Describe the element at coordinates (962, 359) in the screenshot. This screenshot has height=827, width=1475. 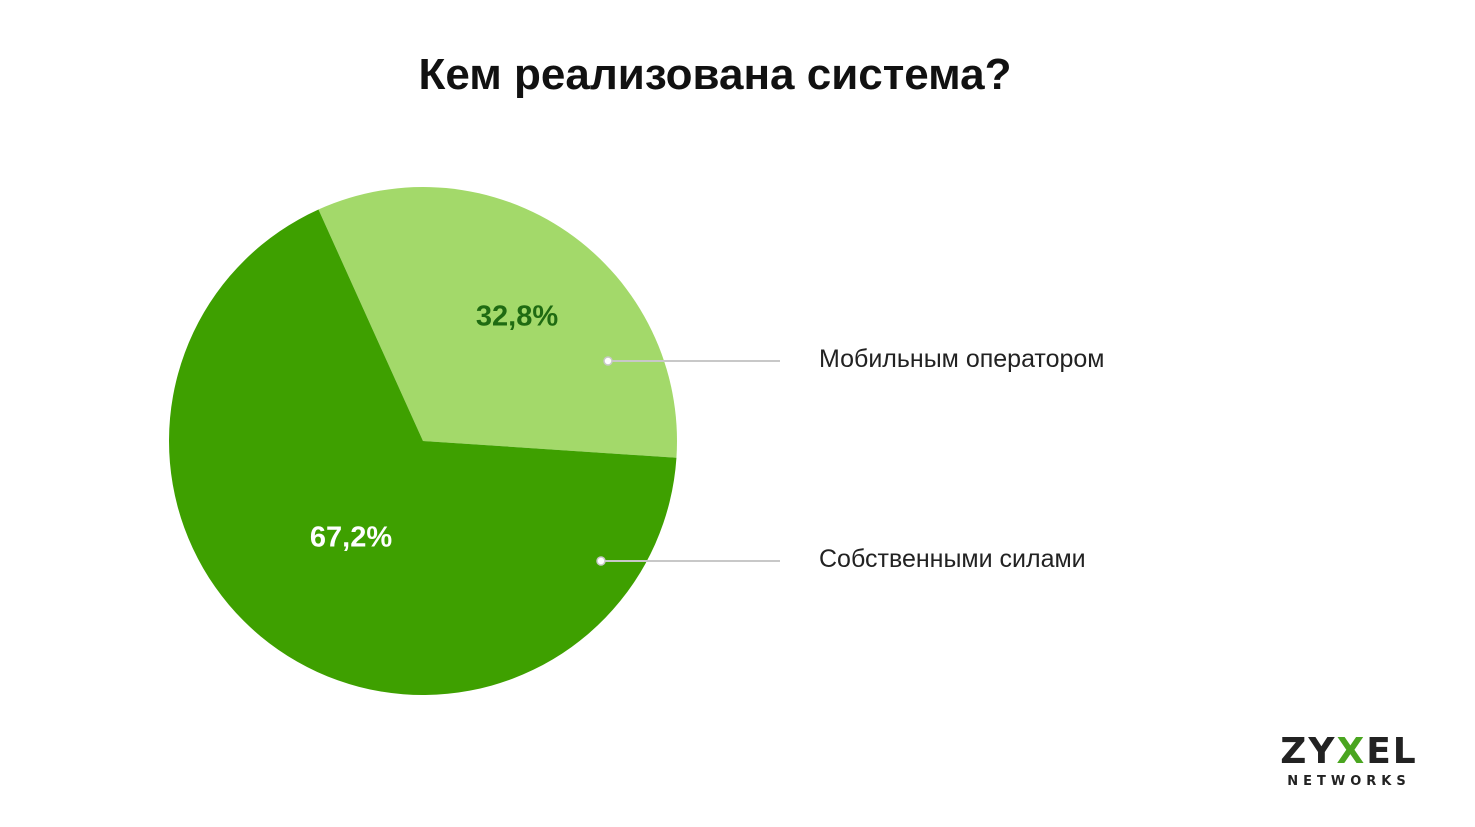
I see `legend-label: Мобильным оператором` at that location.